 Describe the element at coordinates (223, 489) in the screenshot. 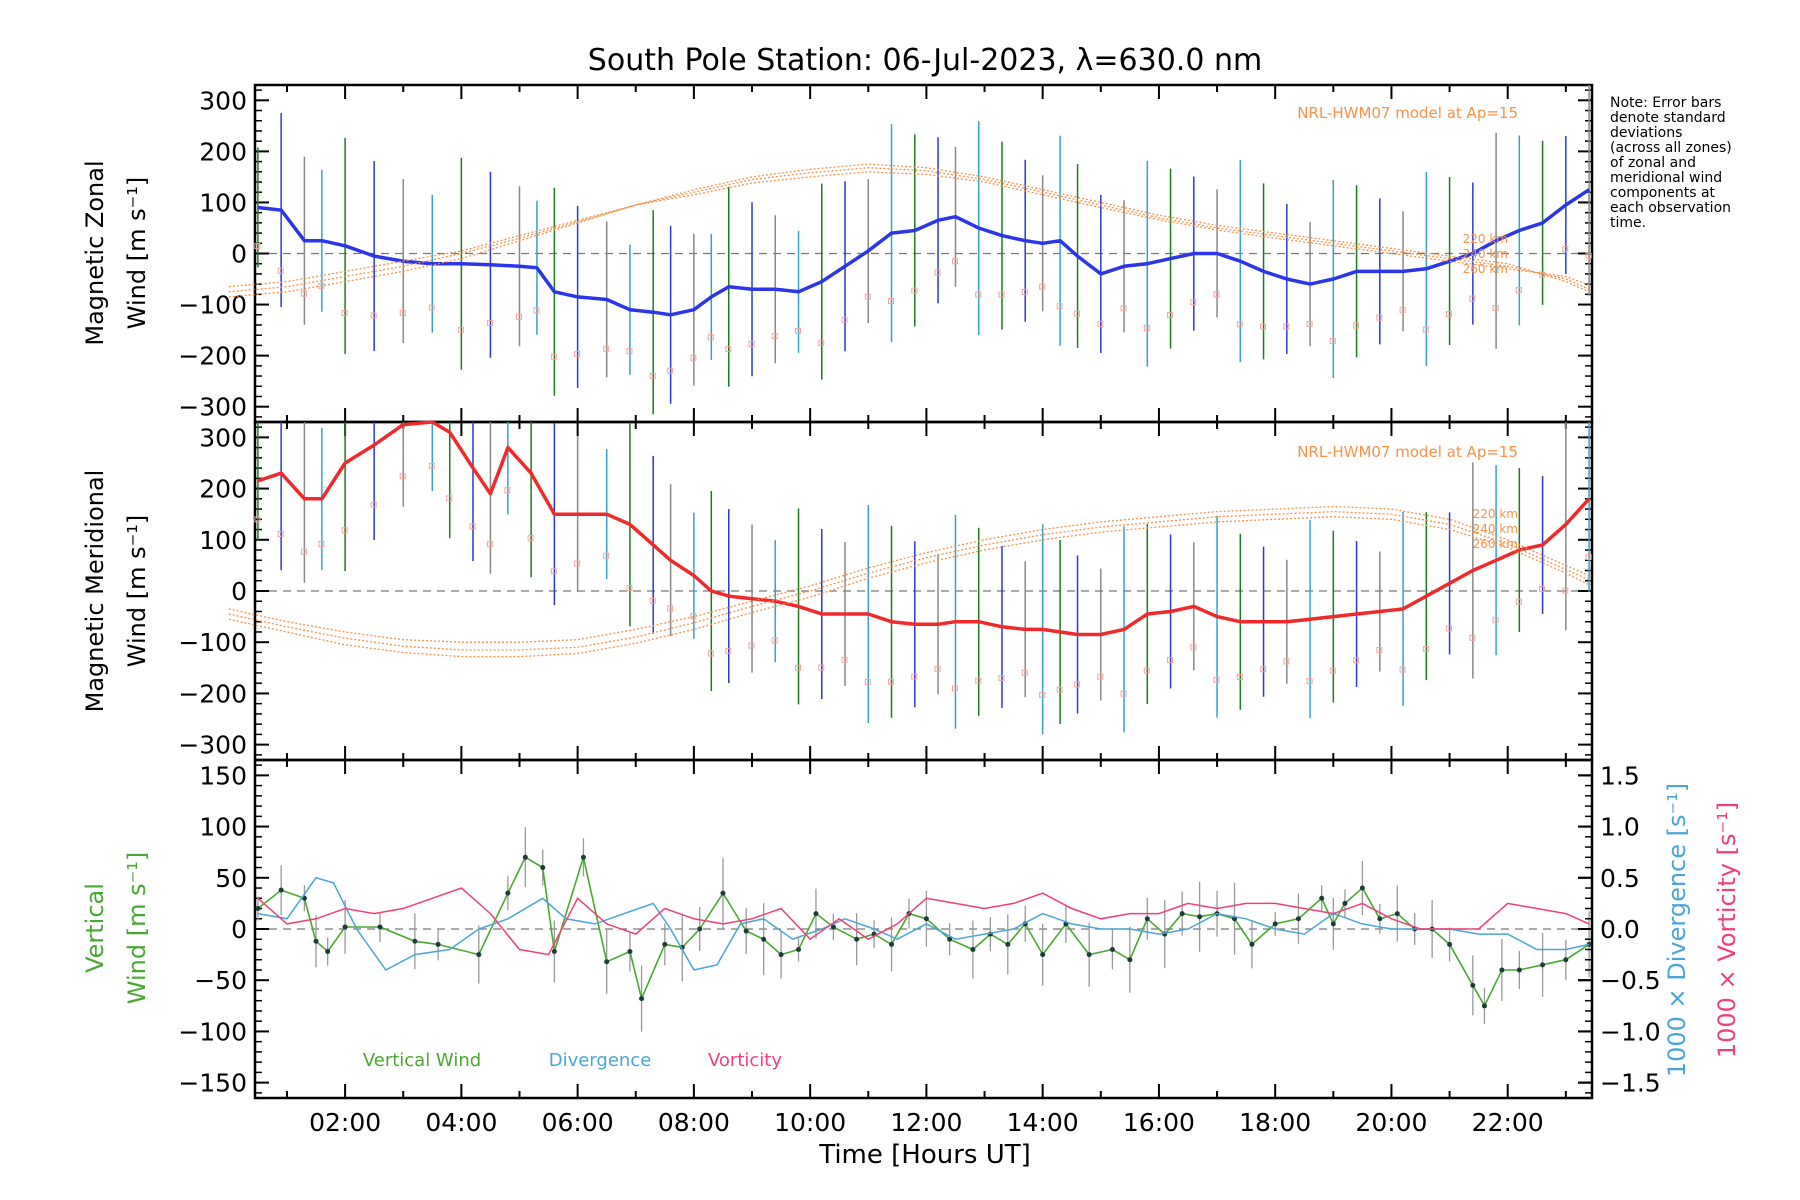

I see `y-tick-label: 200` at that location.